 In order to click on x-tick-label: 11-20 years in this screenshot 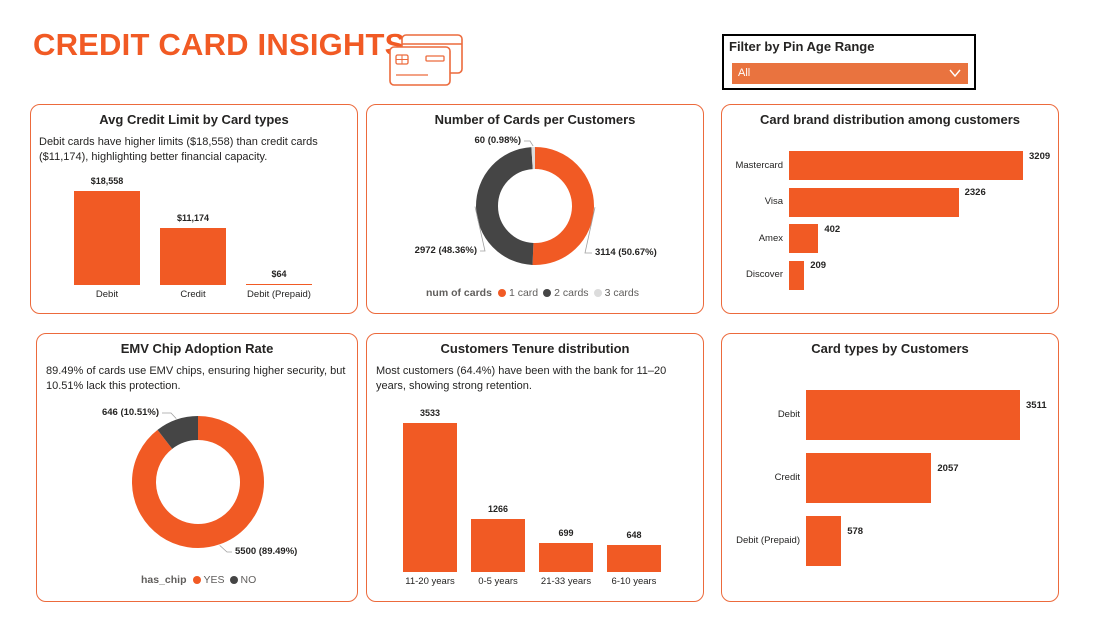, I will do `click(430, 581)`.